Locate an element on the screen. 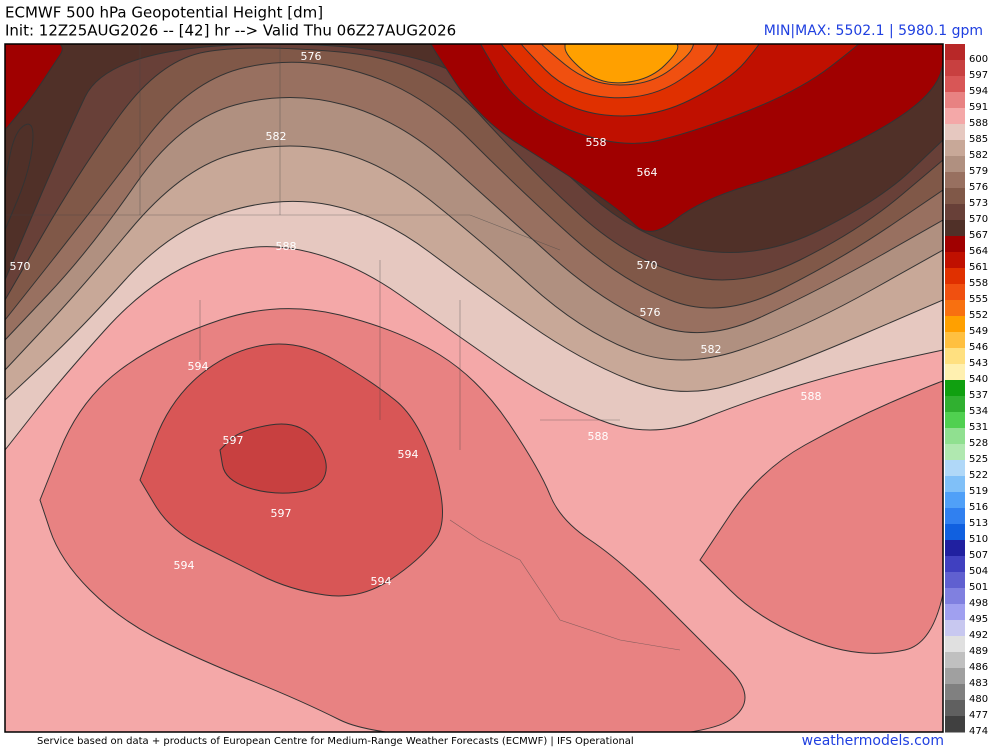 The height and width of the screenshot is (750, 1000). colorbar-label: 504 is located at coordinates (978, 571).